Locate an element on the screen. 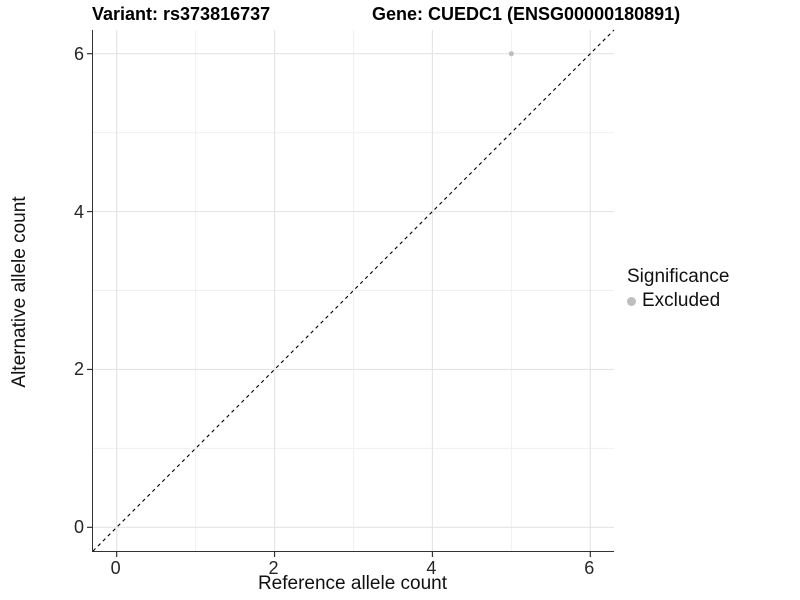 Image resolution: width=800 pixels, height=600 pixels. x-tick-label: 4 is located at coordinates (431, 568).